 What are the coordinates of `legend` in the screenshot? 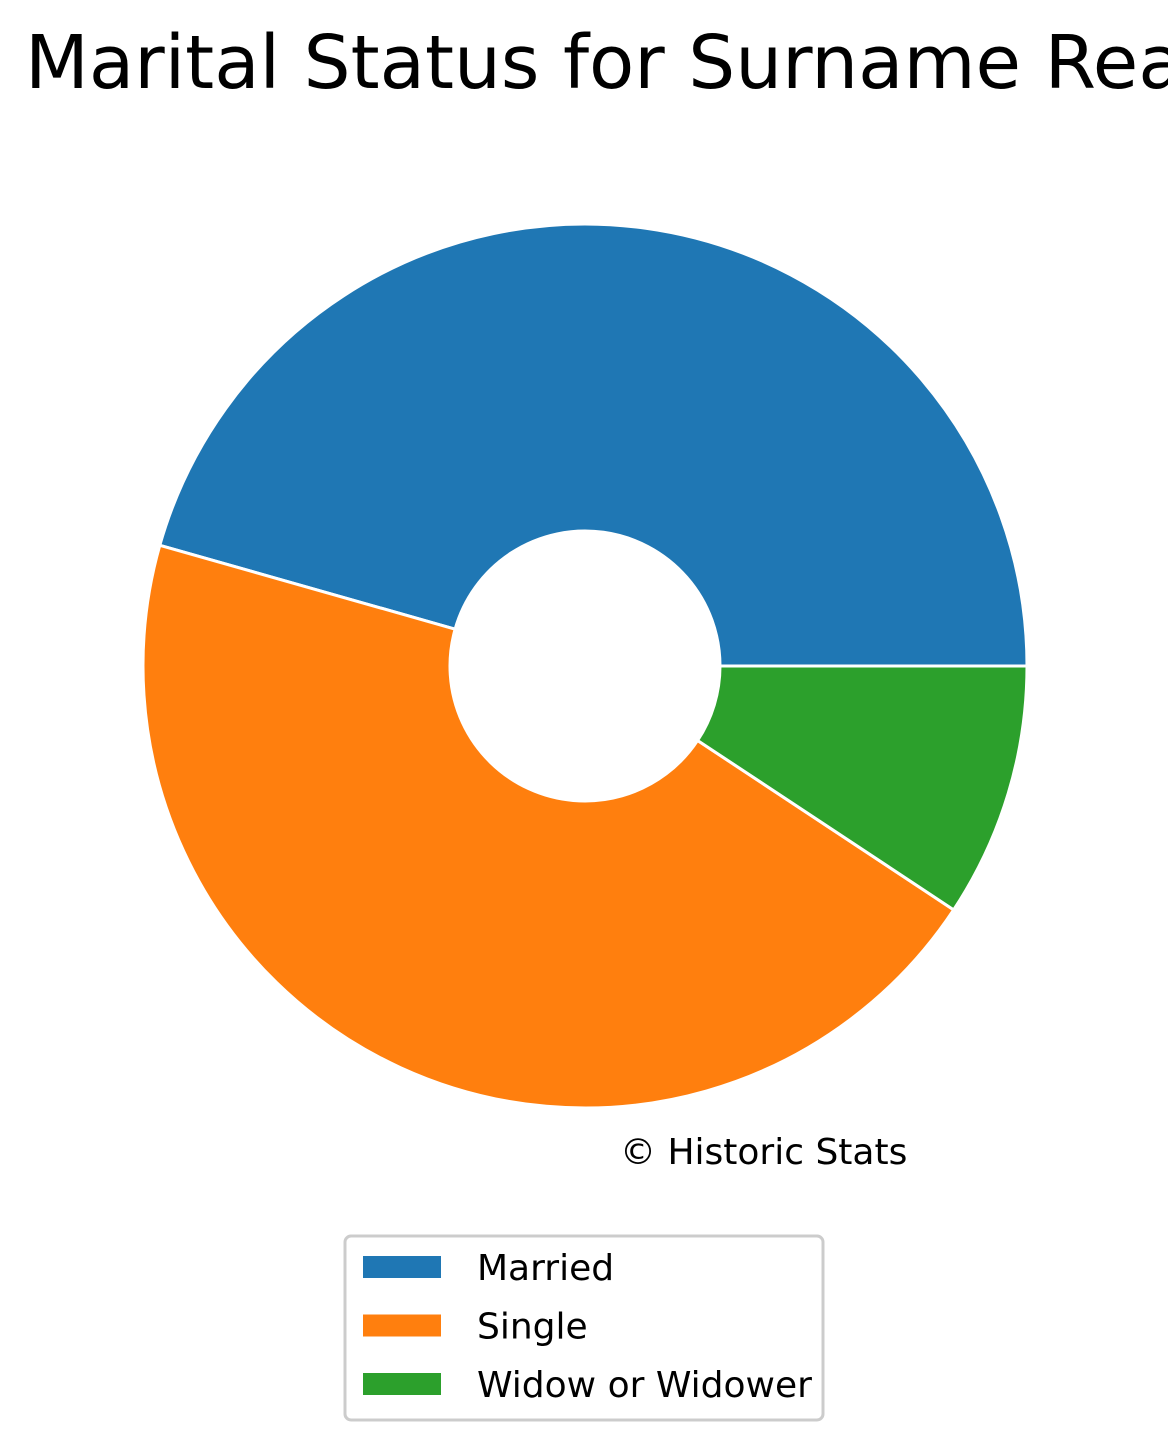 It's located at (584, 1328).